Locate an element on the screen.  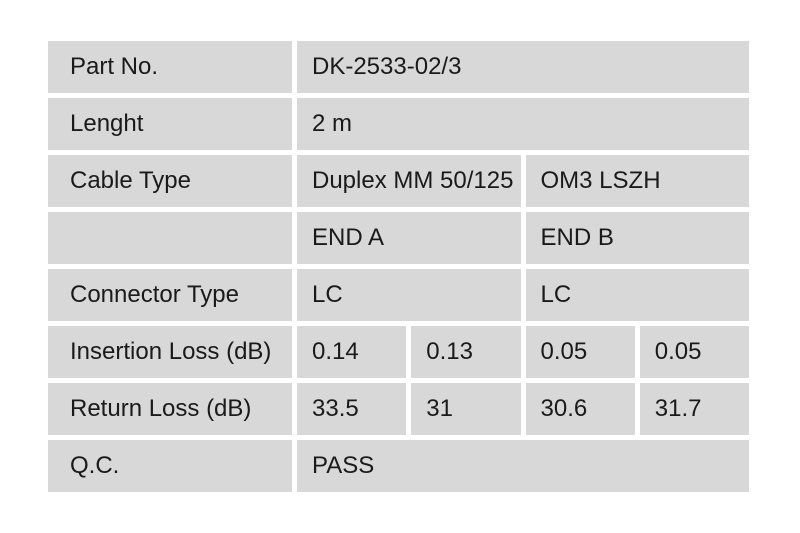
value-cable-type-class: OM3 LSZH is located at coordinates (637, 181).